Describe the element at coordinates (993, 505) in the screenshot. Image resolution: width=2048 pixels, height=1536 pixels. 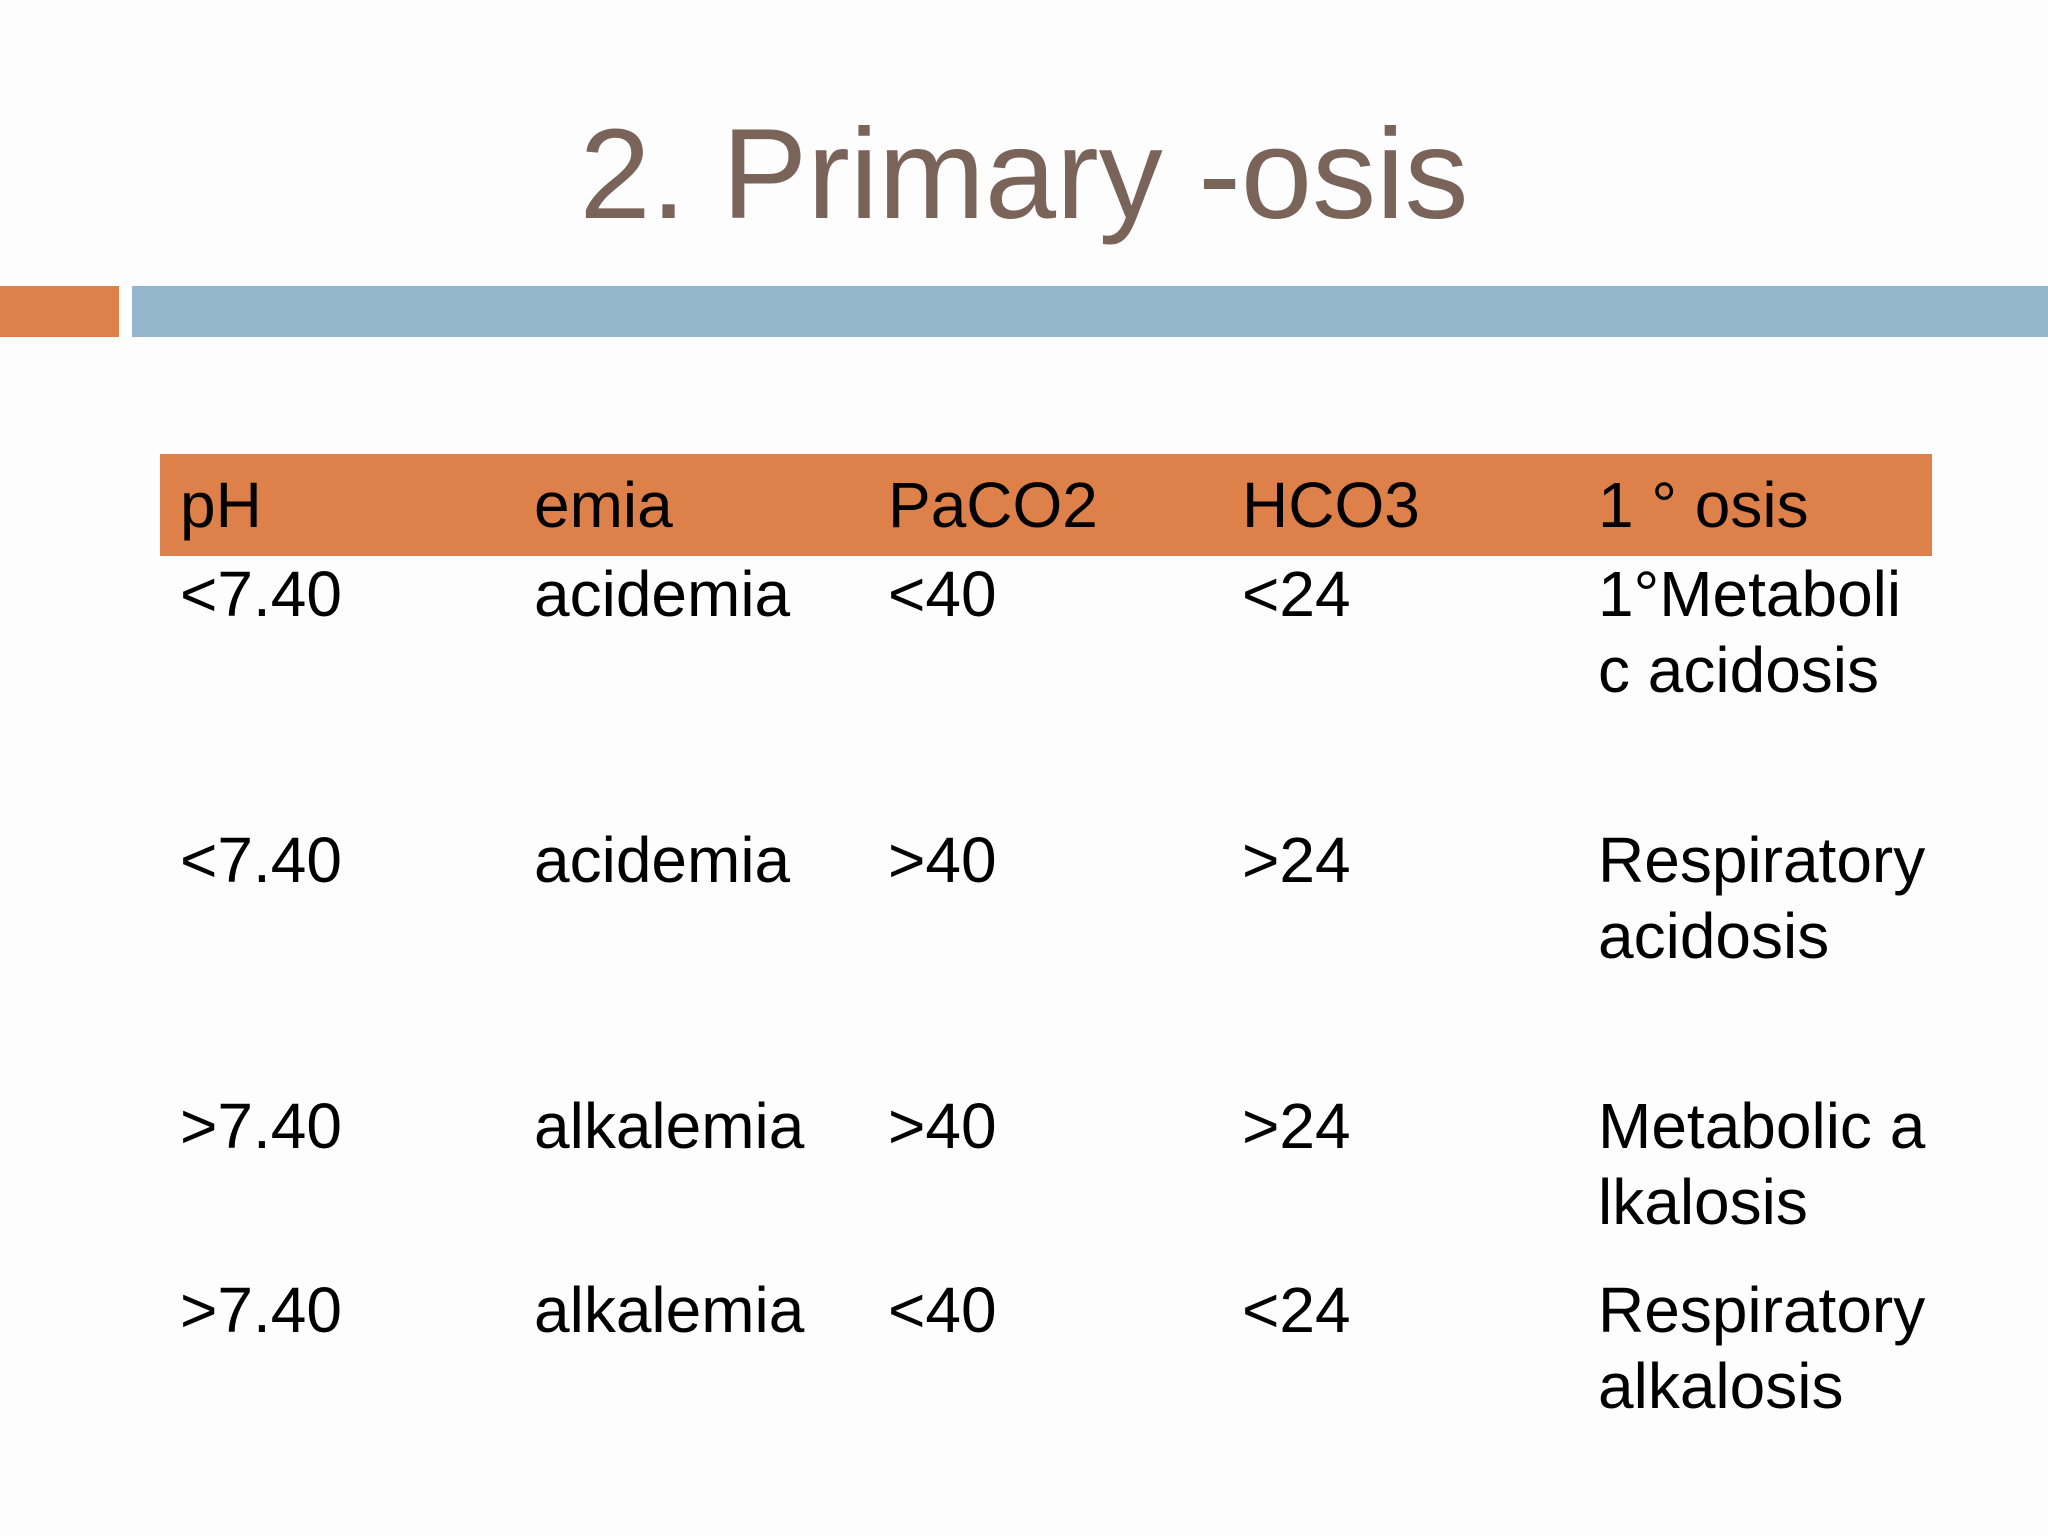
I see `header-paco2: PaCO2` at that location.